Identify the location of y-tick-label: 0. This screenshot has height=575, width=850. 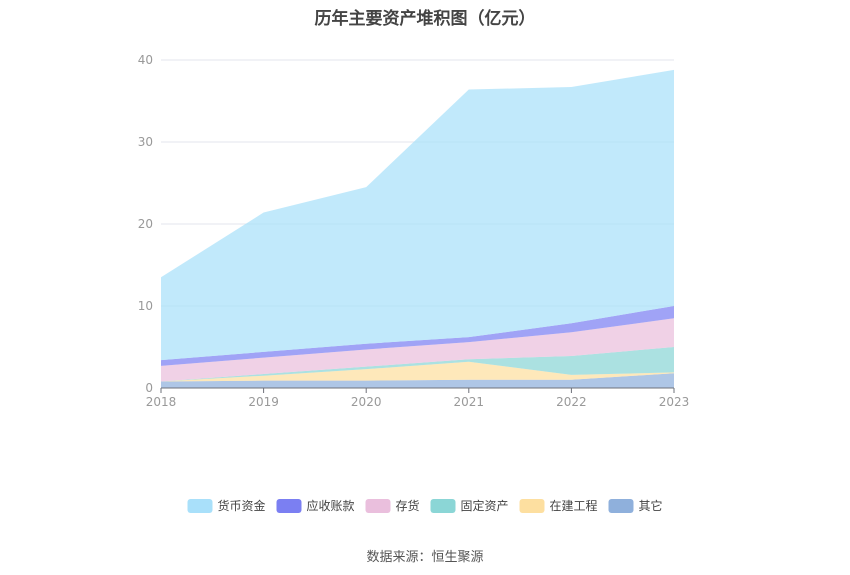
(149, 388).